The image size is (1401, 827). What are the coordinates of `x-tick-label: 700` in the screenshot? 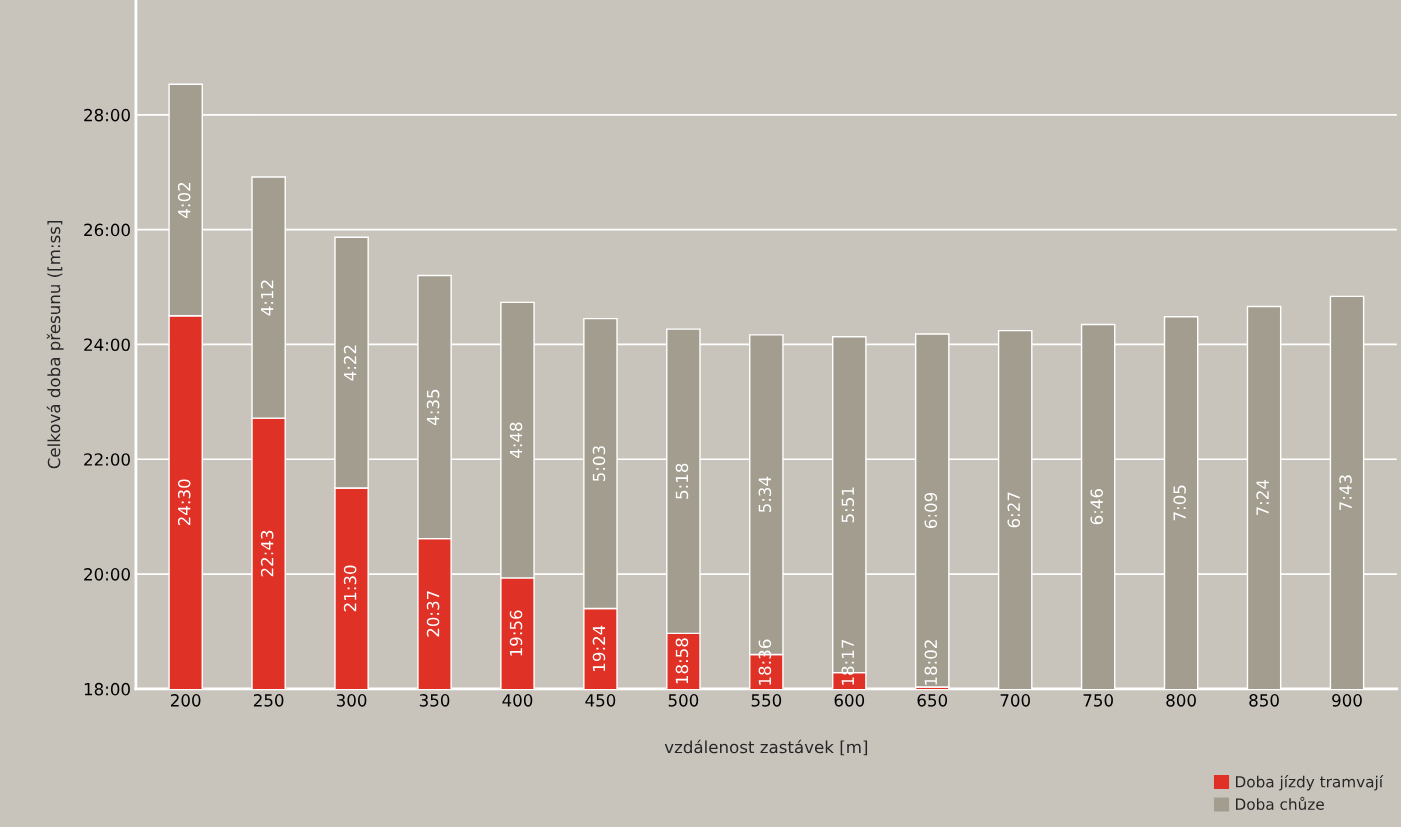 It's located at (1015, 700).